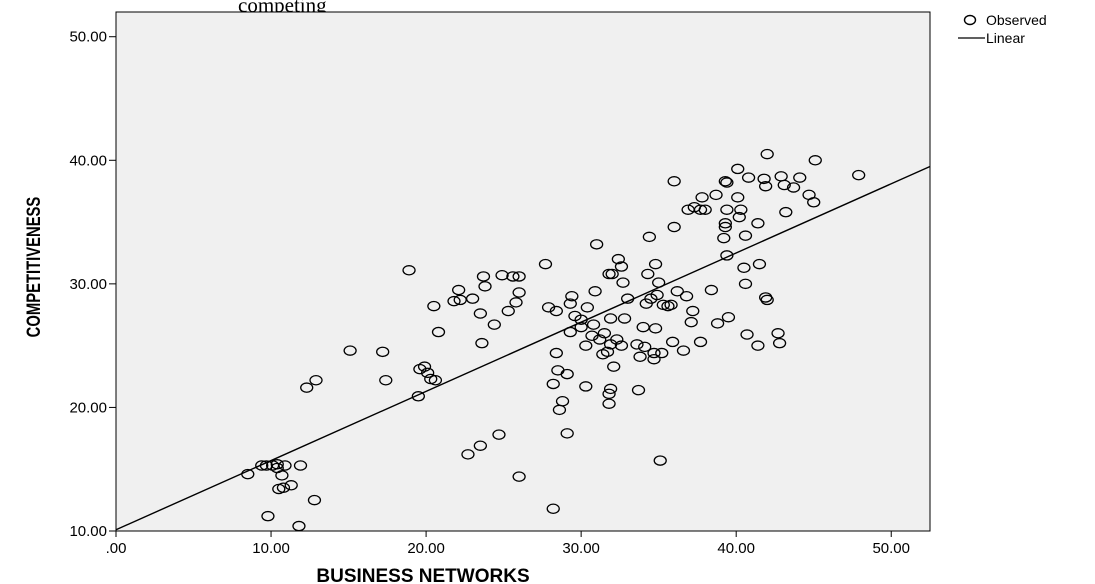  I want to click on y-tick-label: 50.00, so click(88, 37).